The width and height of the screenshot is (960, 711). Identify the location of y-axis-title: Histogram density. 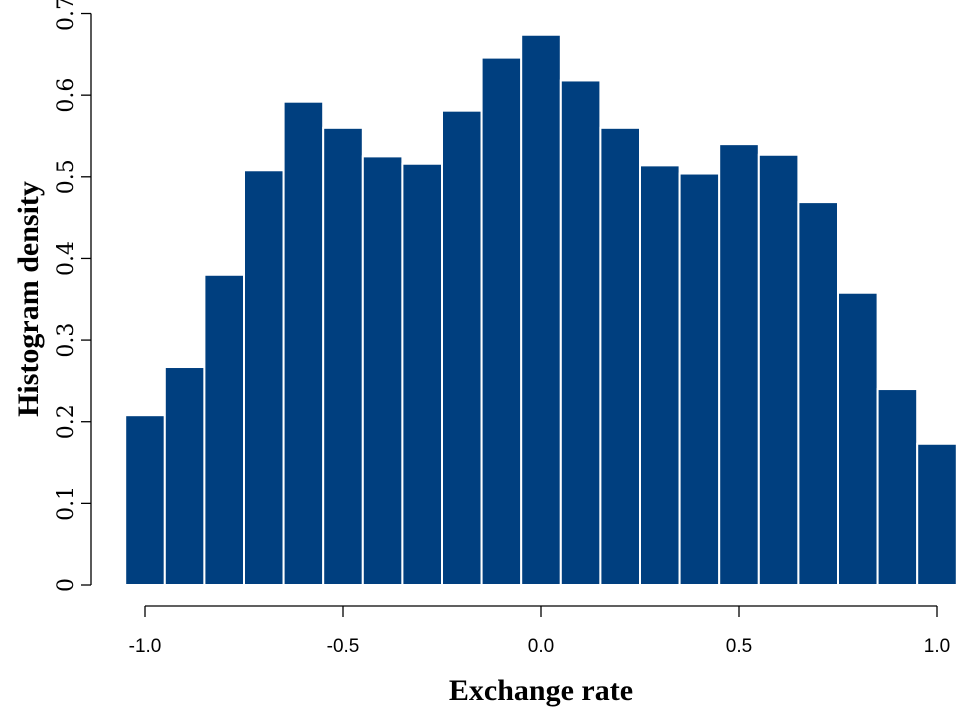
(28, 299).